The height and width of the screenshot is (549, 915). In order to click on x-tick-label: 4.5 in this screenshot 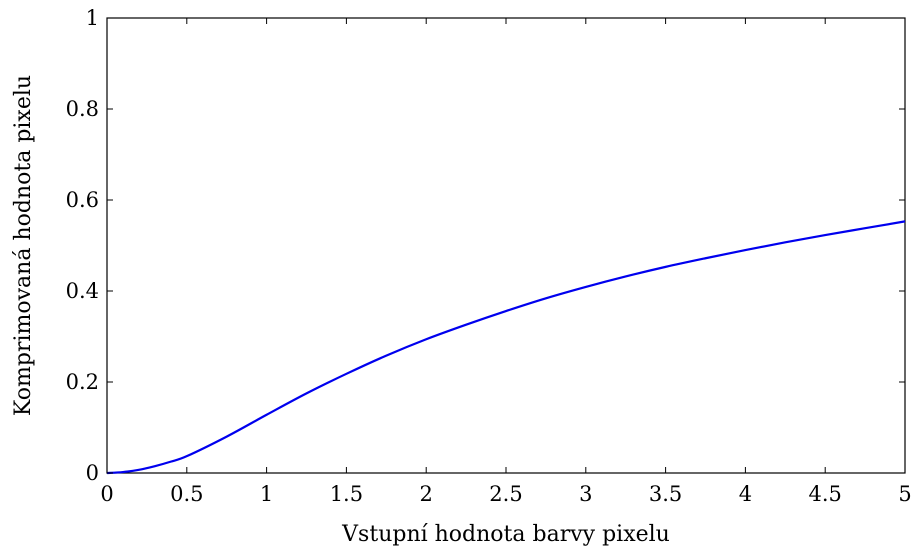, I will do `click(824, 494)`.